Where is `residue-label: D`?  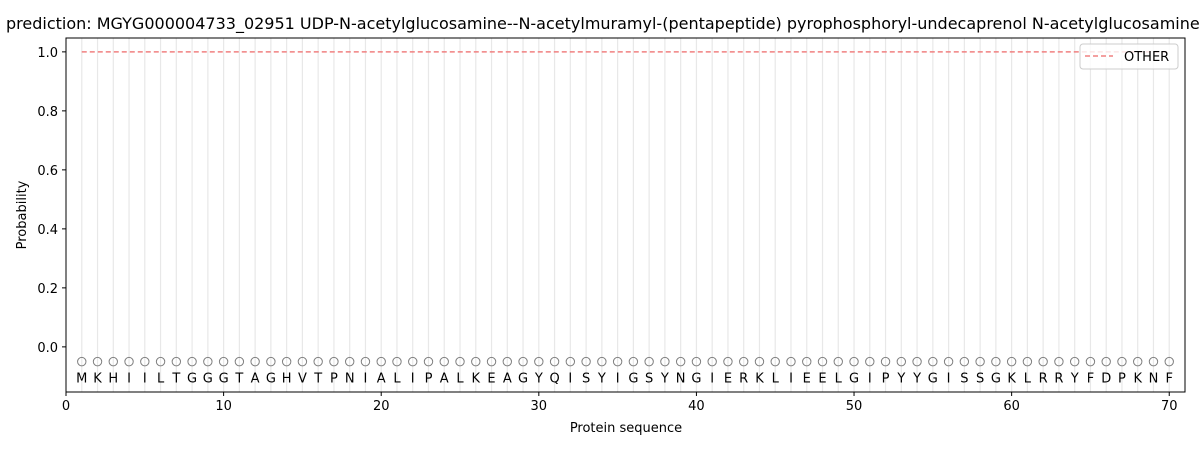 residue-label: D is located at coordinates (1106, 379).